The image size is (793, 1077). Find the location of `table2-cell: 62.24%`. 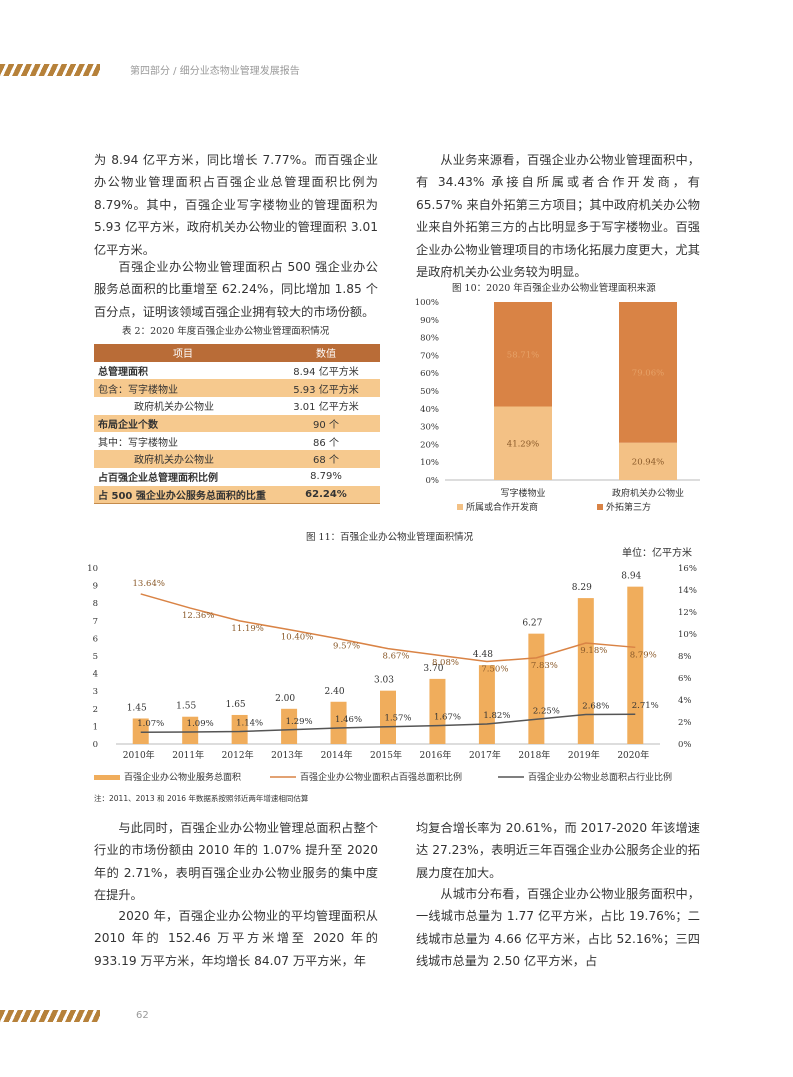

table2-cell: 62.24% is located at coordinates (326, 495).